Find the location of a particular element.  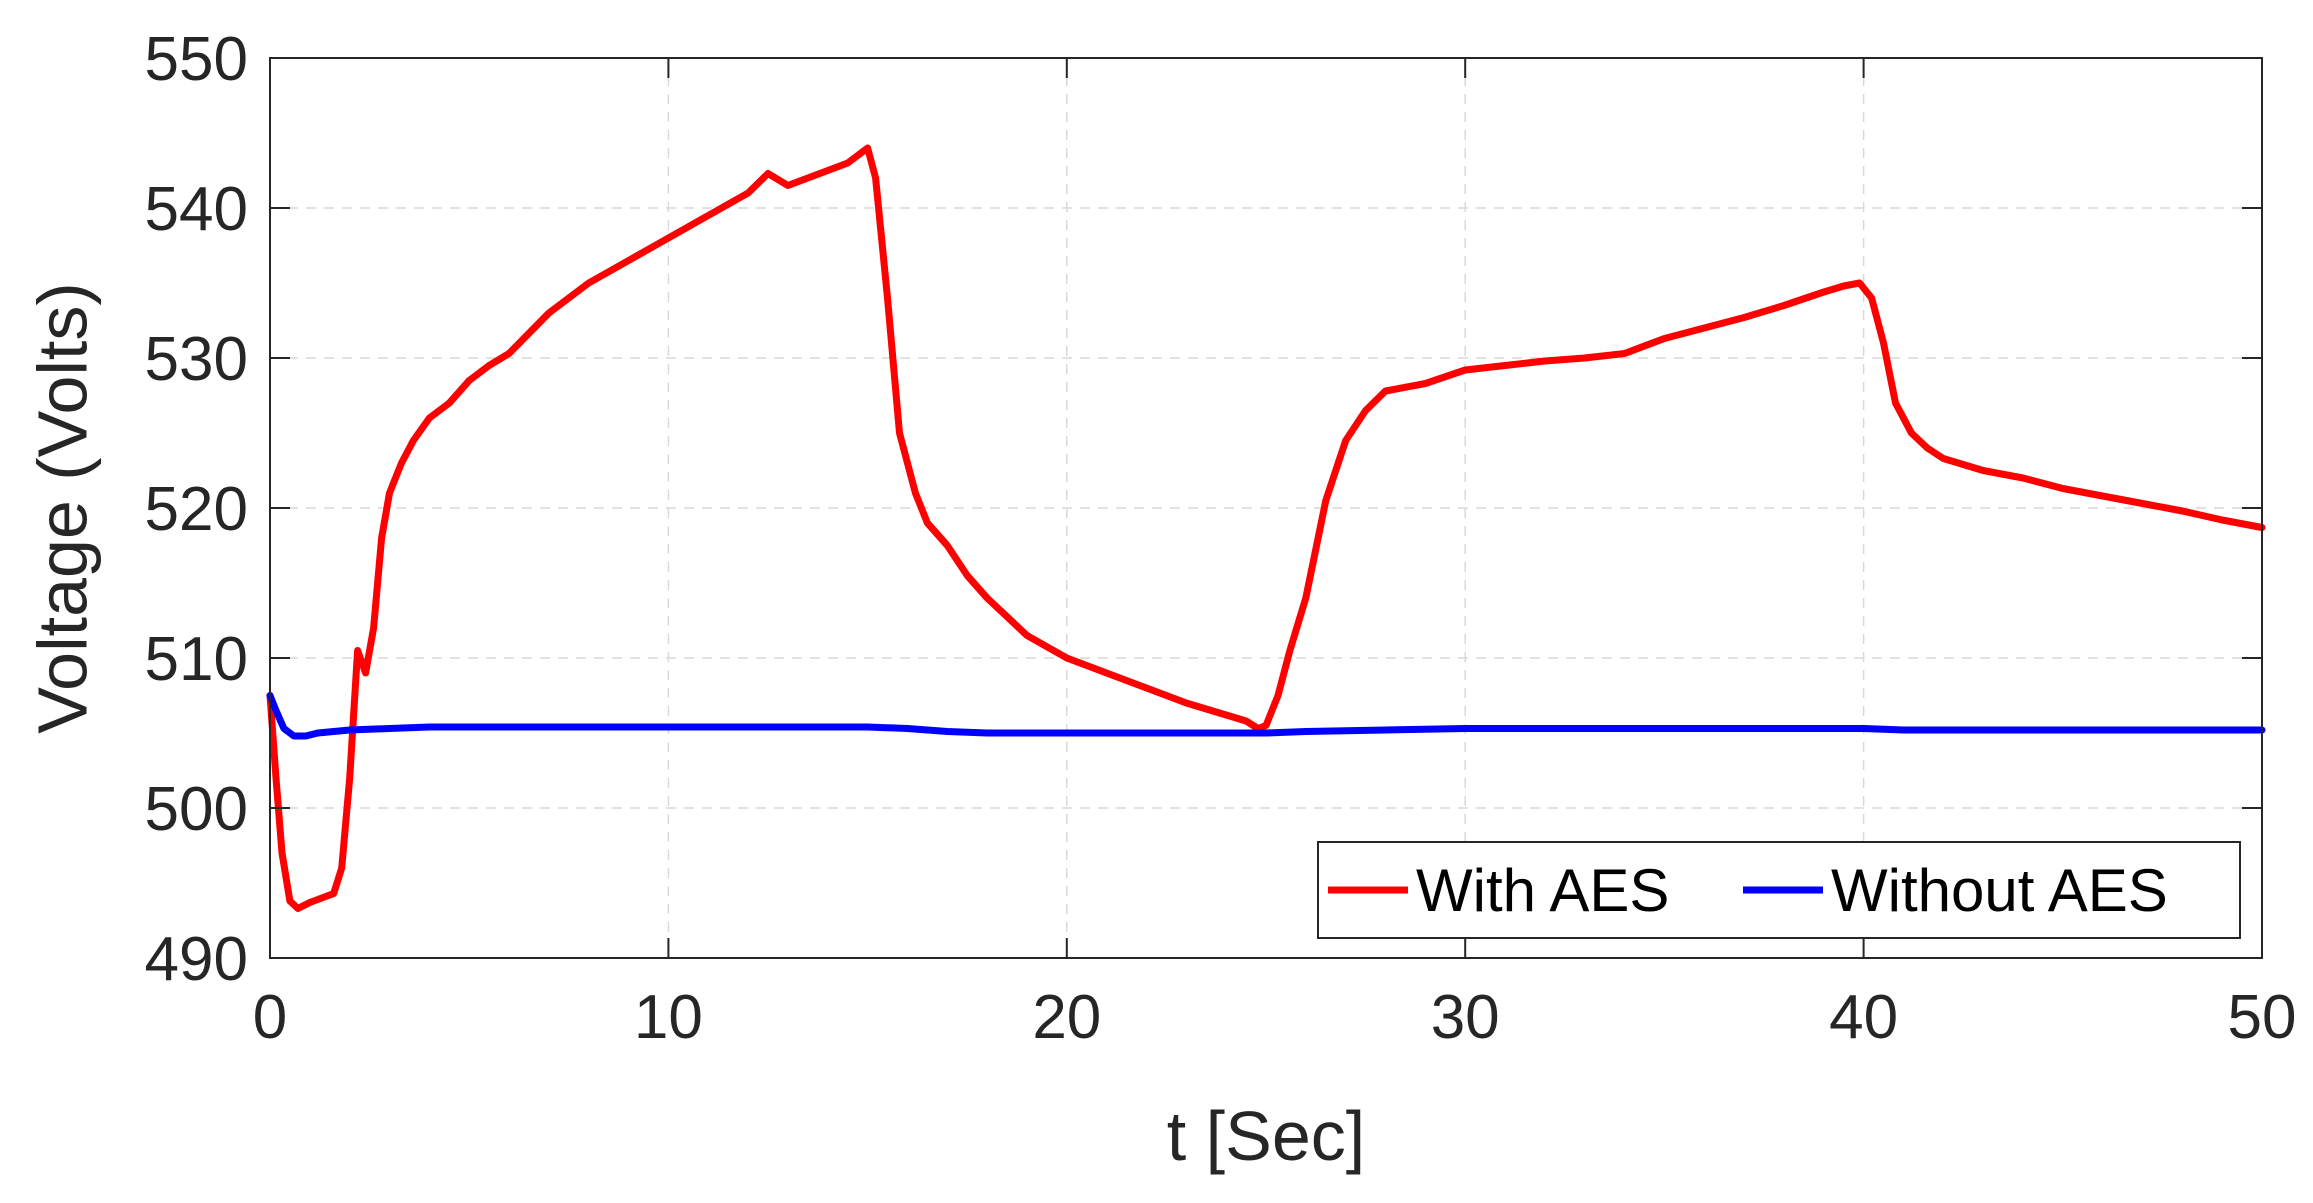

y-tick-label: 490 is located at coordinates (196, 959).